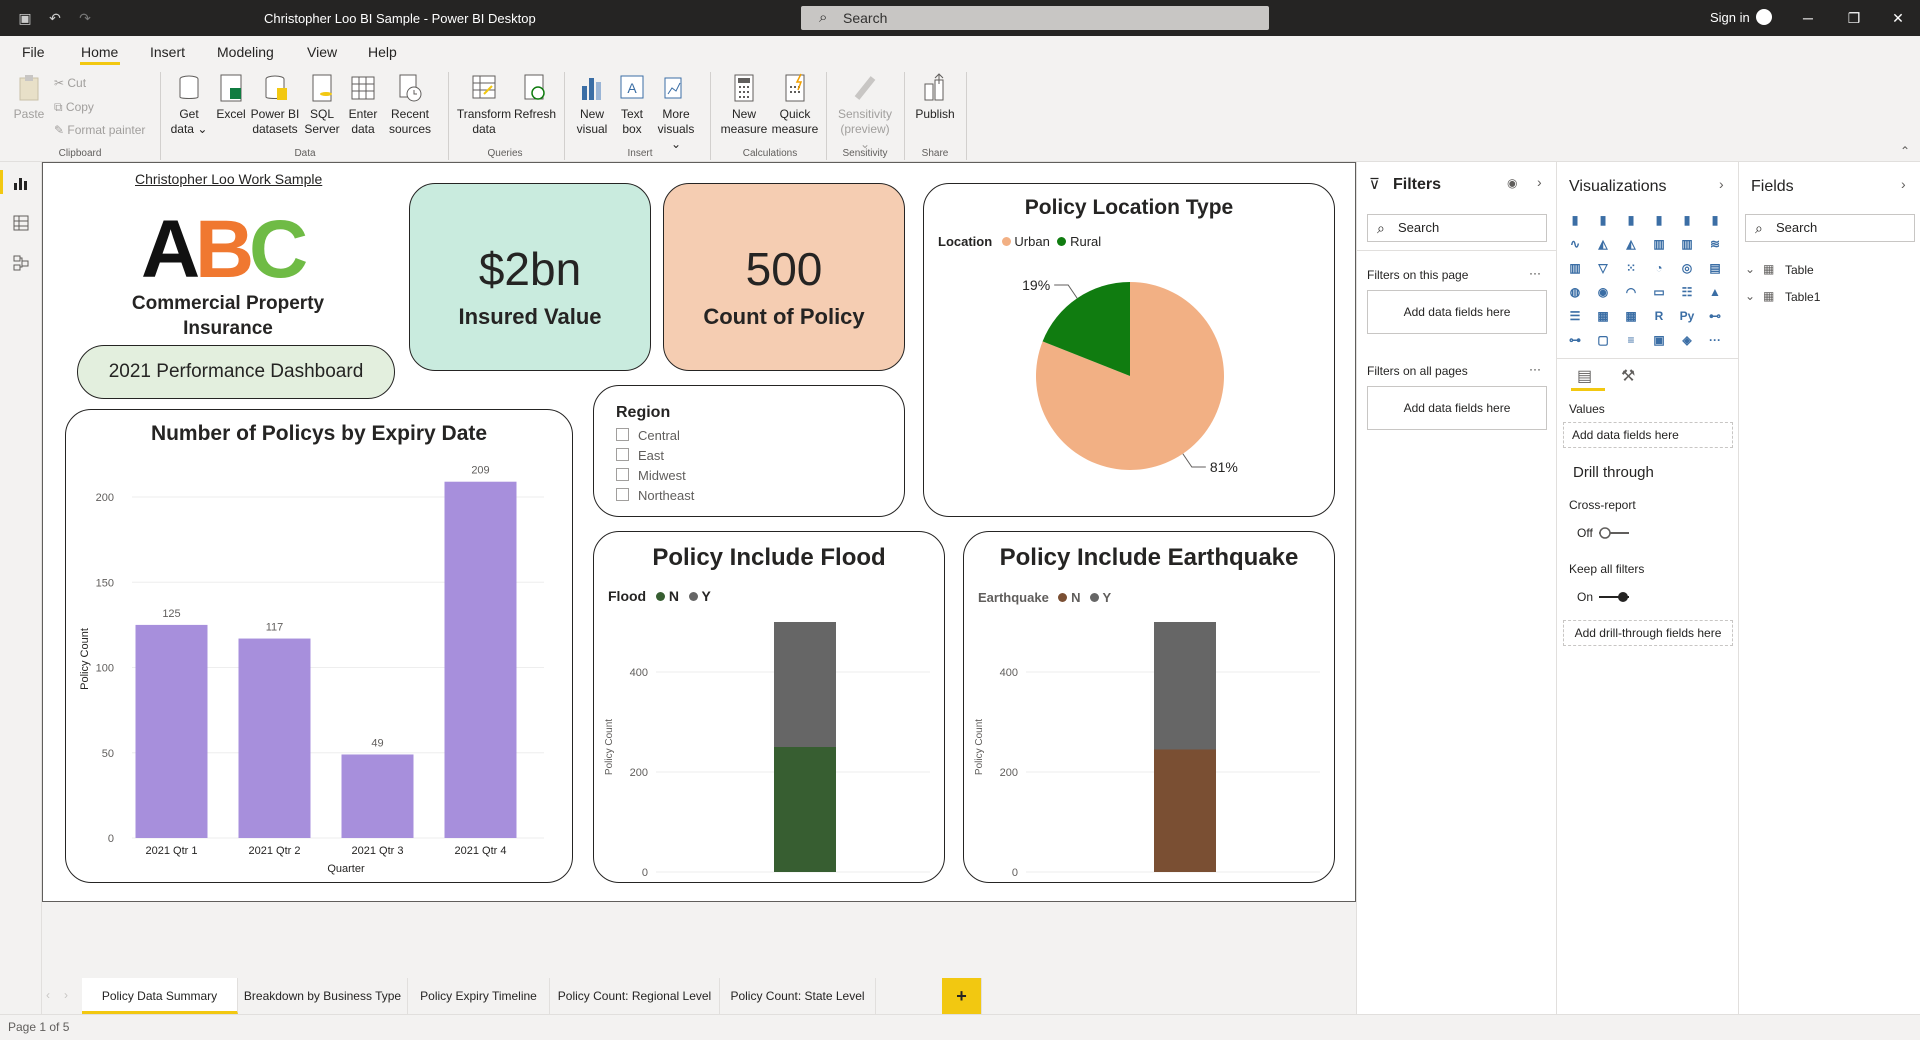  I want to click on fields-search: ⌕ Search, so click(1830, 228).